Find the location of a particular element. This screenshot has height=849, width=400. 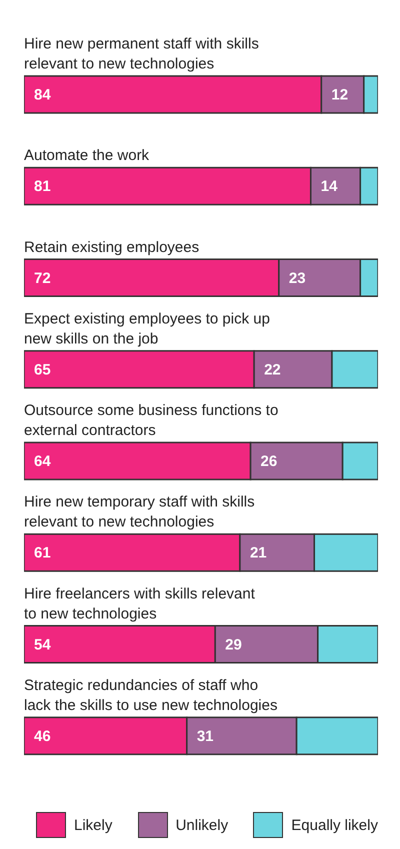

legend-label: Unlikely is located at coordinates (202, 825).